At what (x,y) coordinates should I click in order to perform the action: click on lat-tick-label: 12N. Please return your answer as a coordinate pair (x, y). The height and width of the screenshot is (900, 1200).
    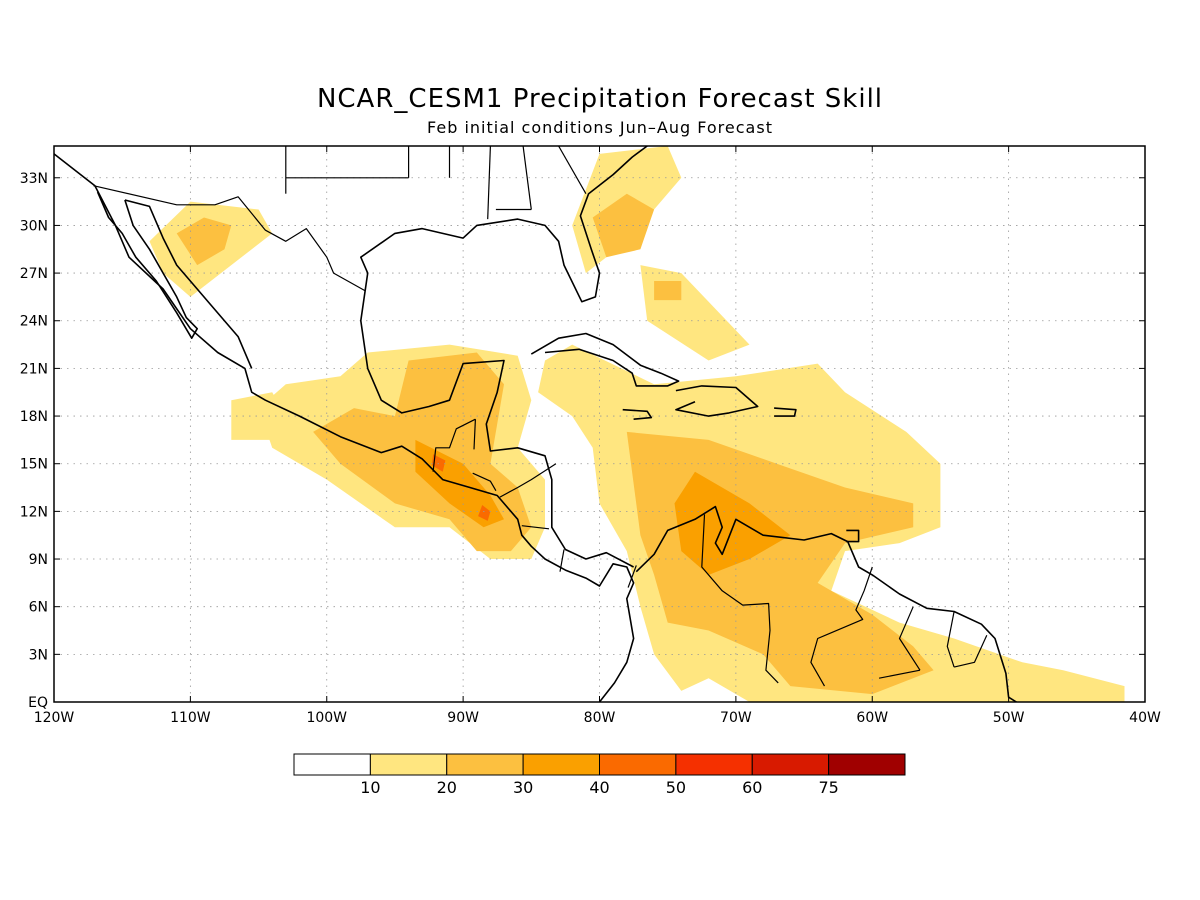
    Looking at the image, I should click on (34, 512).